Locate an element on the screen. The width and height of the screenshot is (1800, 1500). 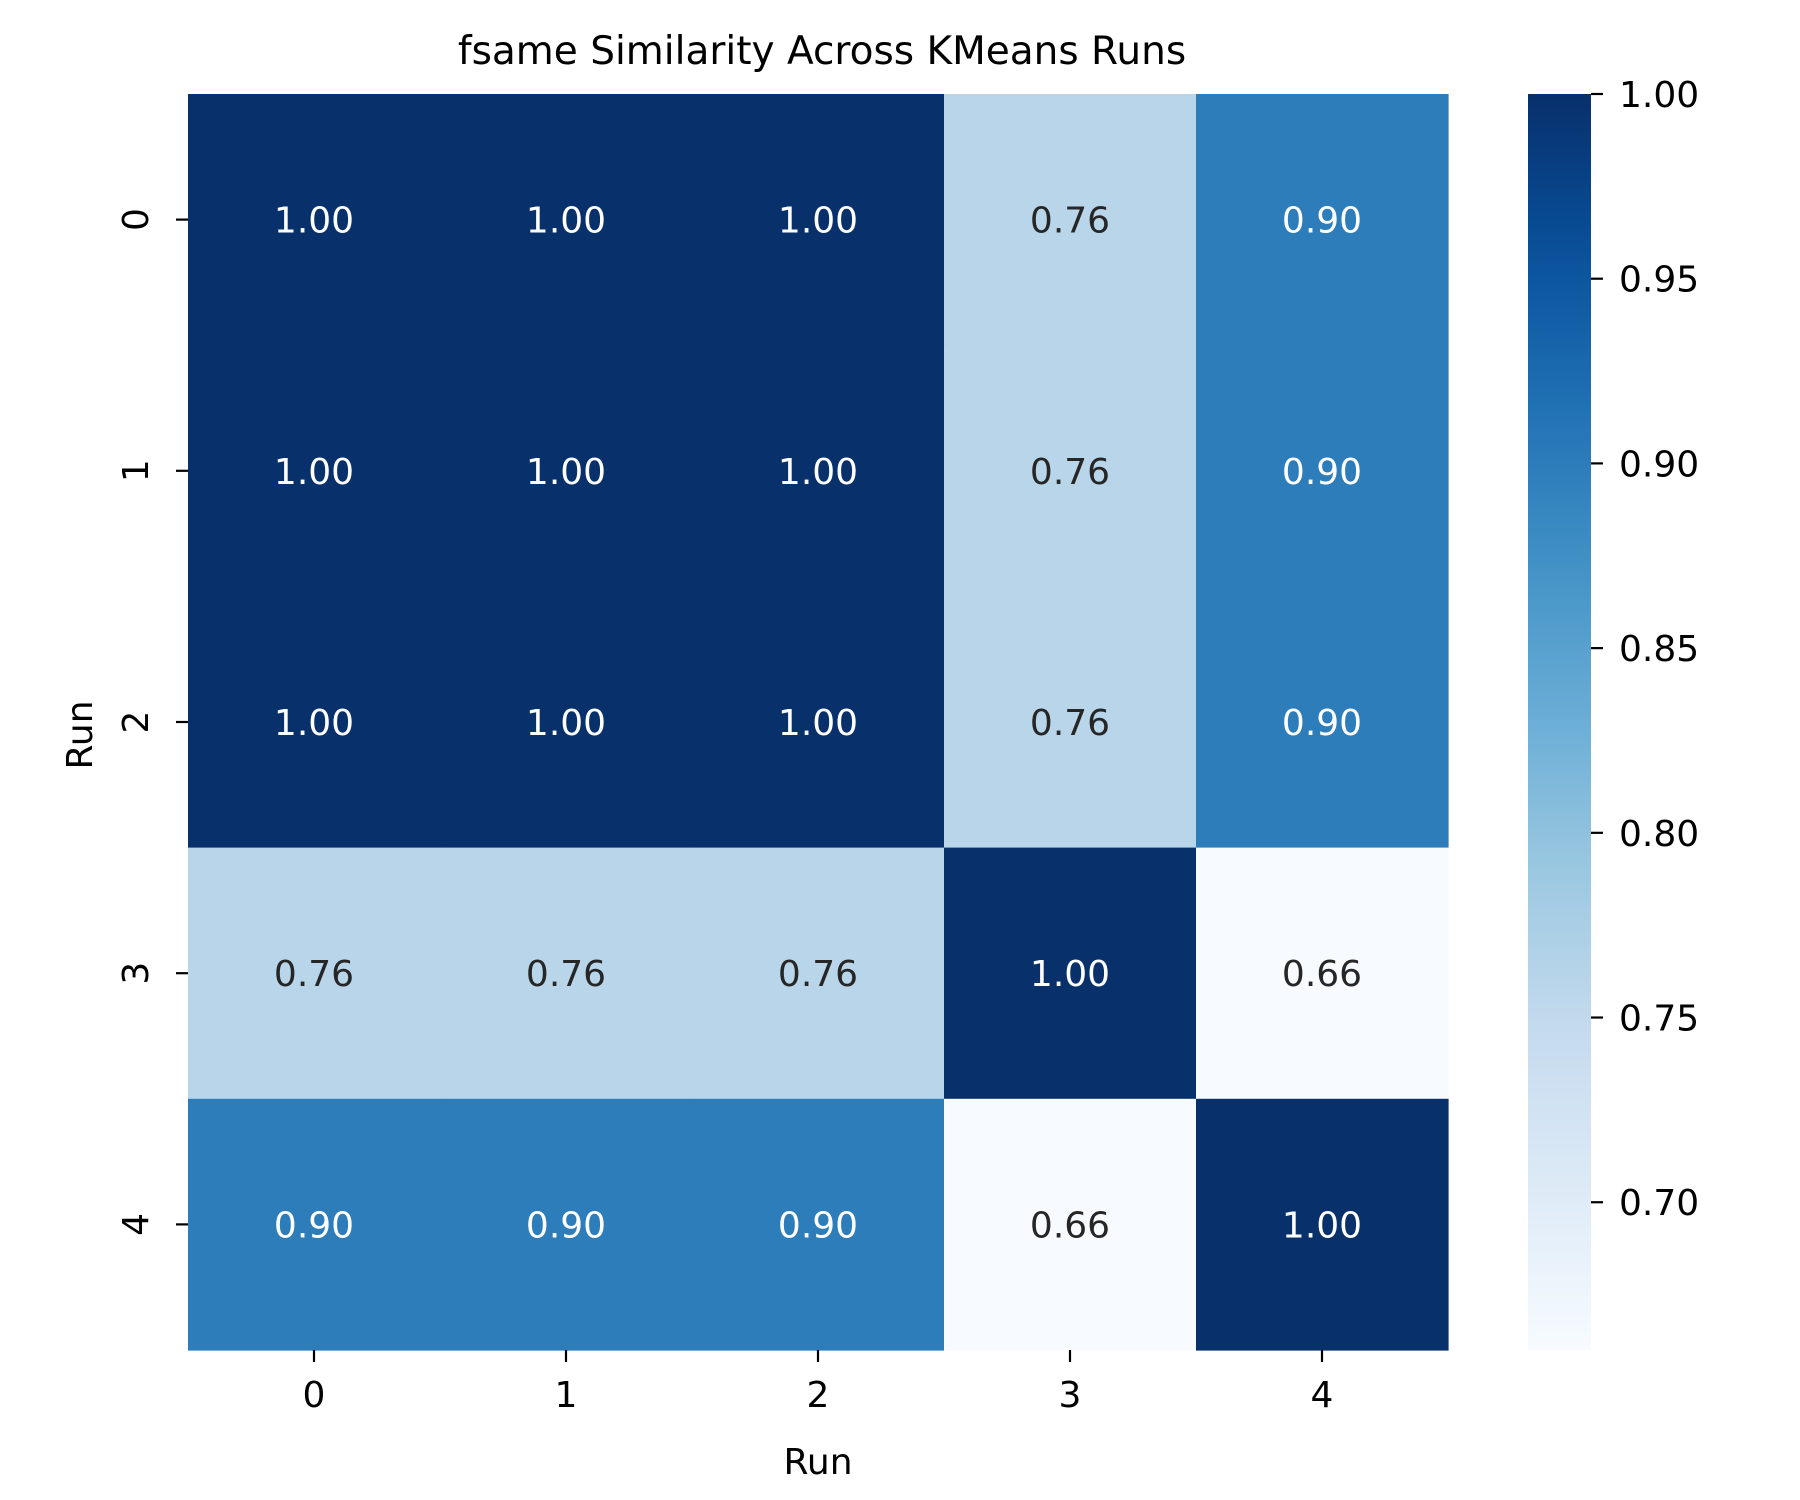
colorbar-tick-label: 1.00 is located at coordinates (1659, 95).